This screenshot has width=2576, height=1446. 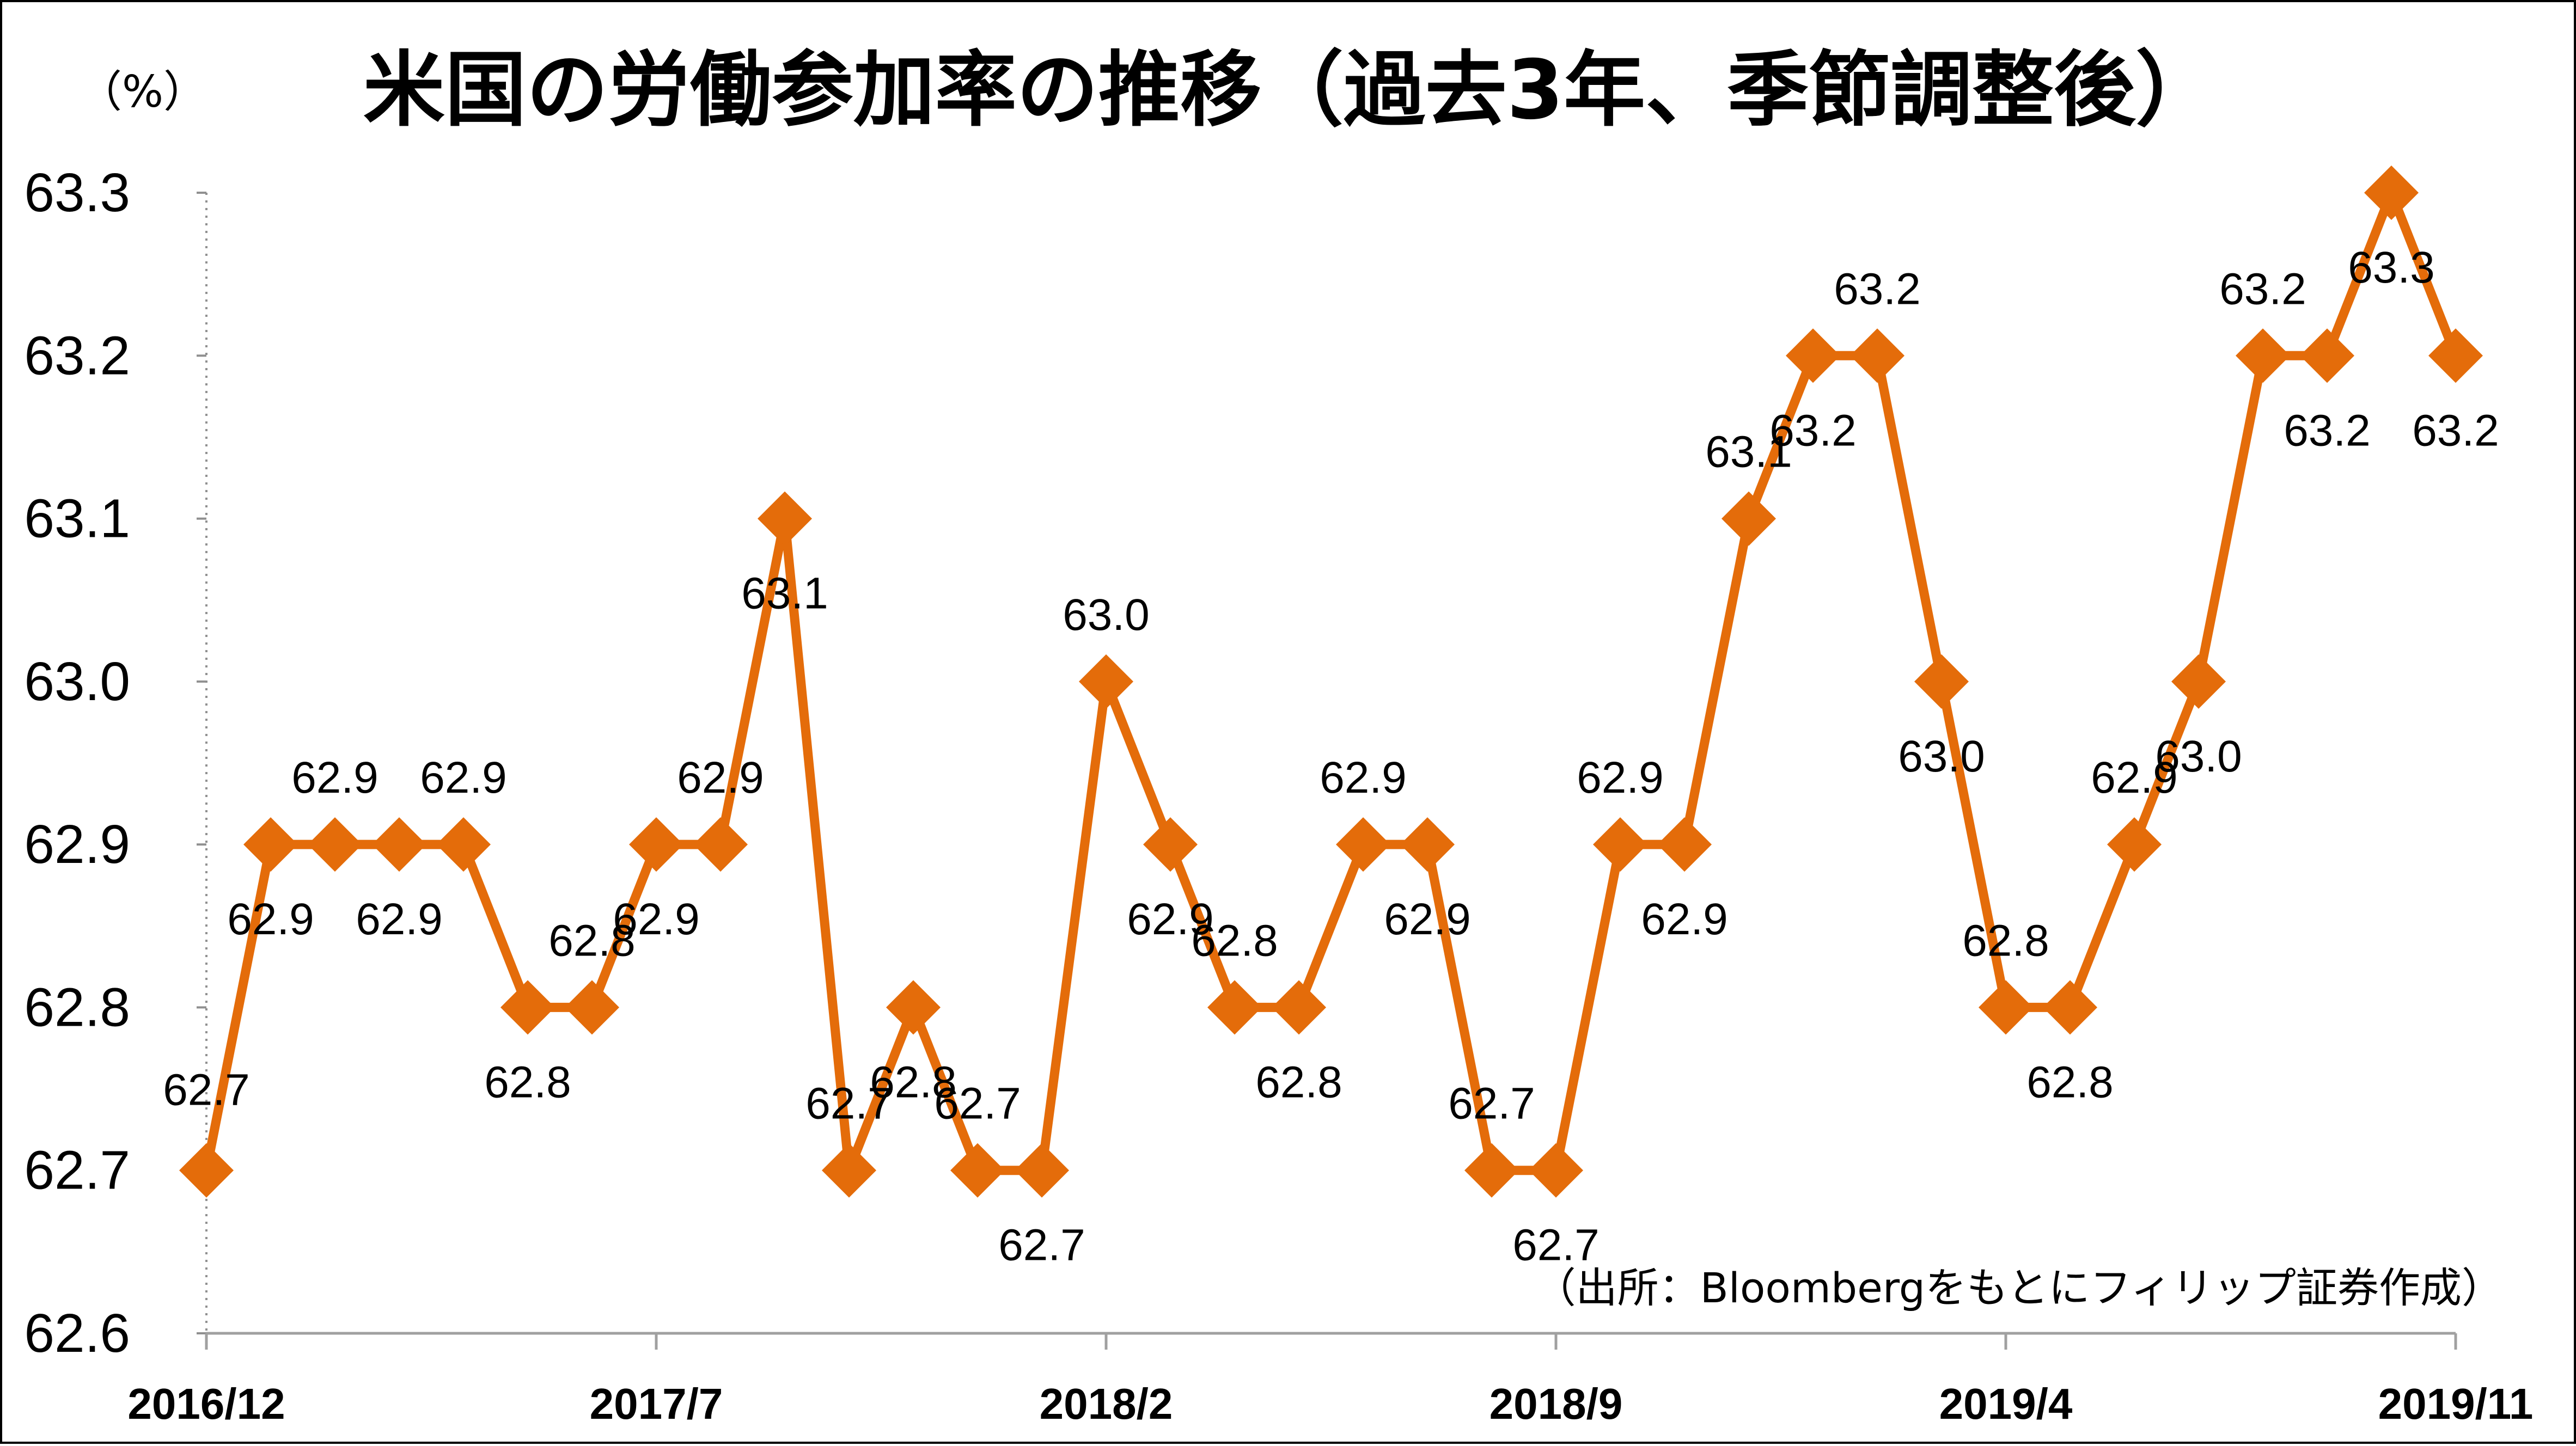 What do you see at coordinates (77, 681) in the screenshot?
I see `y-tick-label: 63.0` at bounding box center [77, 681].